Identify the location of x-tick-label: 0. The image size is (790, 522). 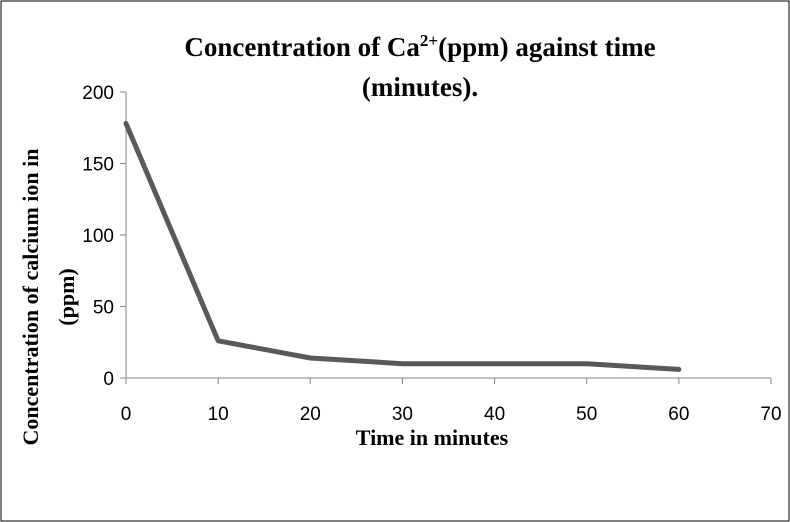
(126, 414).